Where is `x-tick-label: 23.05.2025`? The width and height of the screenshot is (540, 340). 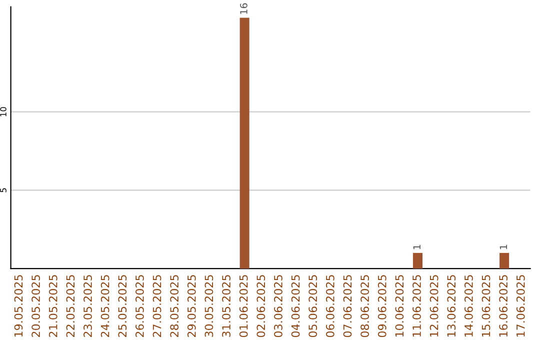 x-tick-label: 23.05.2025 is located at coordinates (88, 306).